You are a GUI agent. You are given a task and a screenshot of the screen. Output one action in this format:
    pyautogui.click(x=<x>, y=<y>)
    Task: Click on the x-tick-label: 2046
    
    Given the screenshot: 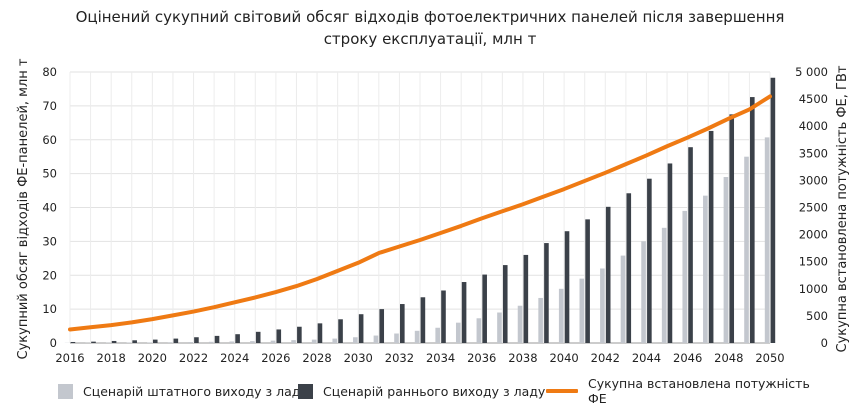 What is the action you would take?
    pyautogui.click(x=687, y=358)
    